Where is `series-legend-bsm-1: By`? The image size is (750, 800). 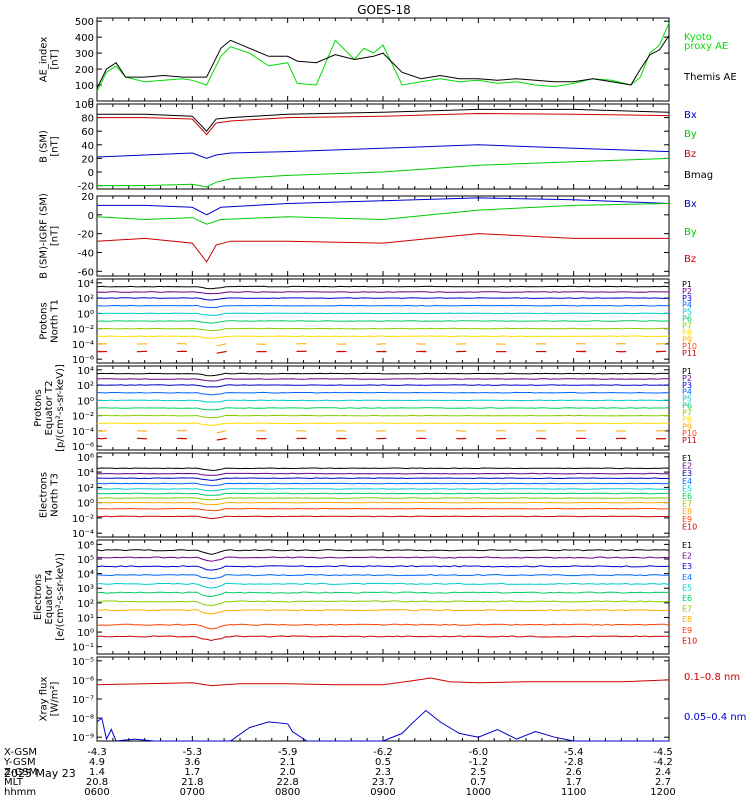
series-legend-bsm-1: By is located at coordinates (690, 134).